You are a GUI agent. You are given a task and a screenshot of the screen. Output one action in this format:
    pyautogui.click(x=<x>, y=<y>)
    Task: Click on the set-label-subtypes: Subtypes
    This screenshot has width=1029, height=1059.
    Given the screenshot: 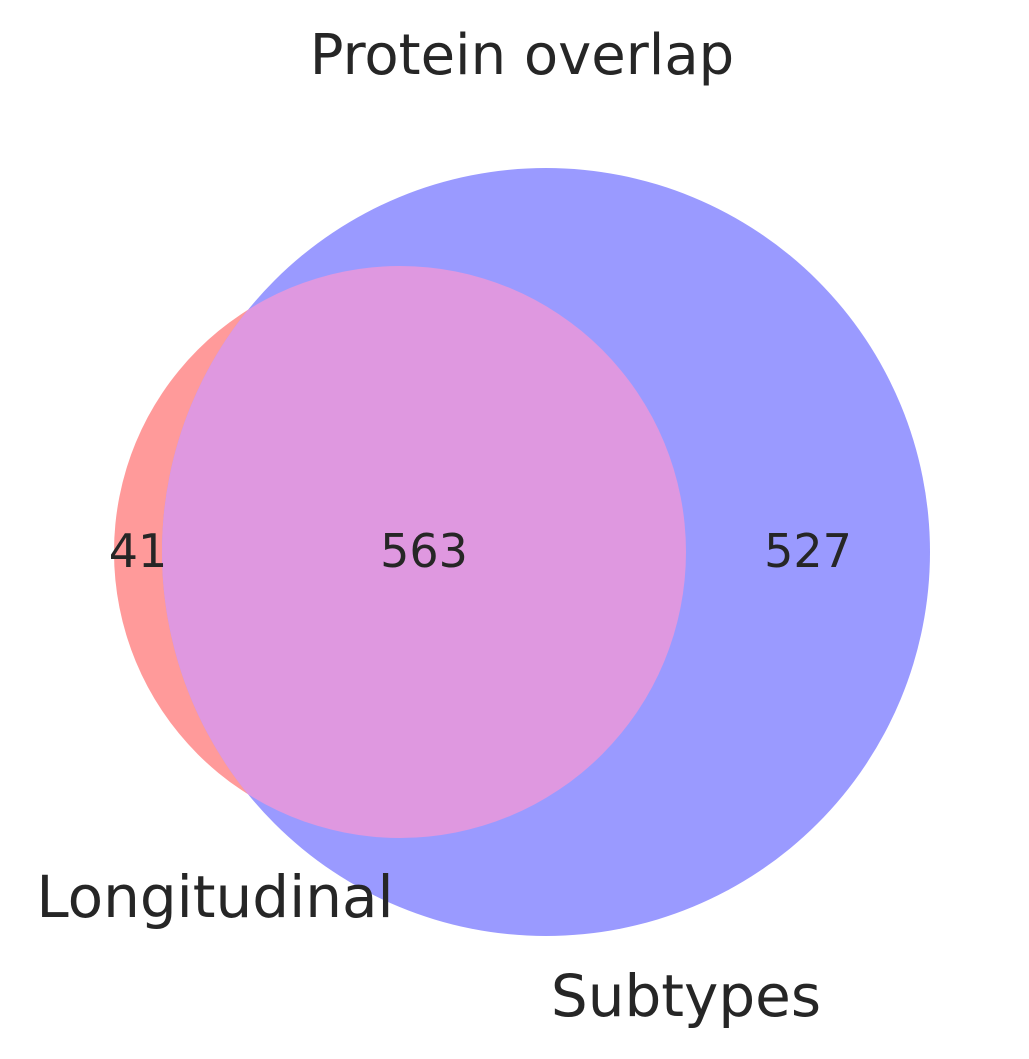 What is the action you would take?
    pyautogui.click(x=686, y=996)
    